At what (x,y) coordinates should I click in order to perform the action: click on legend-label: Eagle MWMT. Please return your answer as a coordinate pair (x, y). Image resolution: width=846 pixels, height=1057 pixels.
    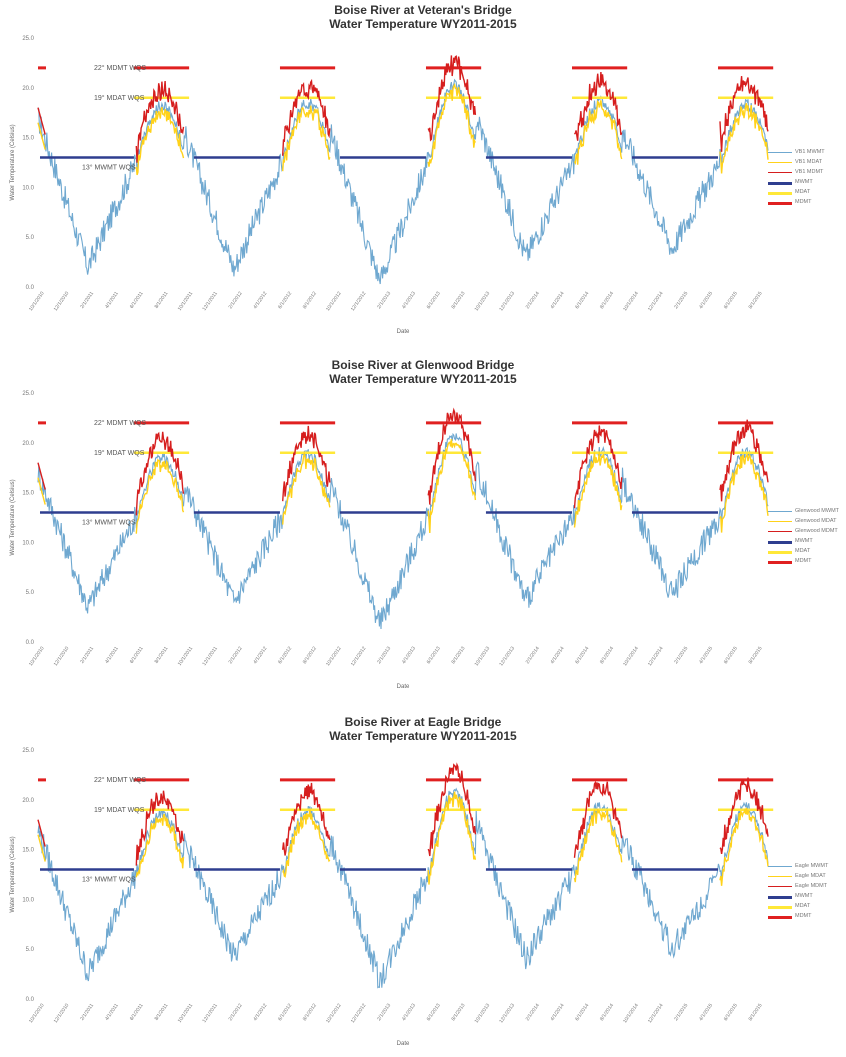
    Looking at the image, I should click on (812, 866).